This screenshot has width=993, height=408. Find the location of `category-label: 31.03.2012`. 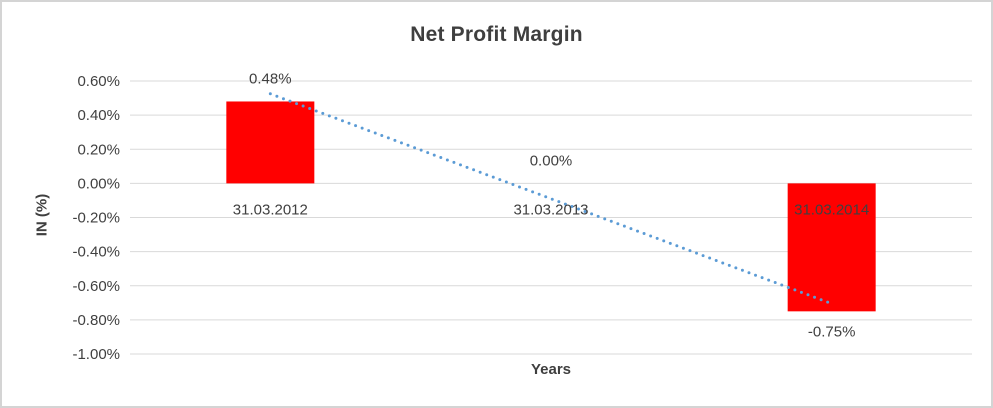

category-label: 31.03.2012 is located at coordinates (270, 209).